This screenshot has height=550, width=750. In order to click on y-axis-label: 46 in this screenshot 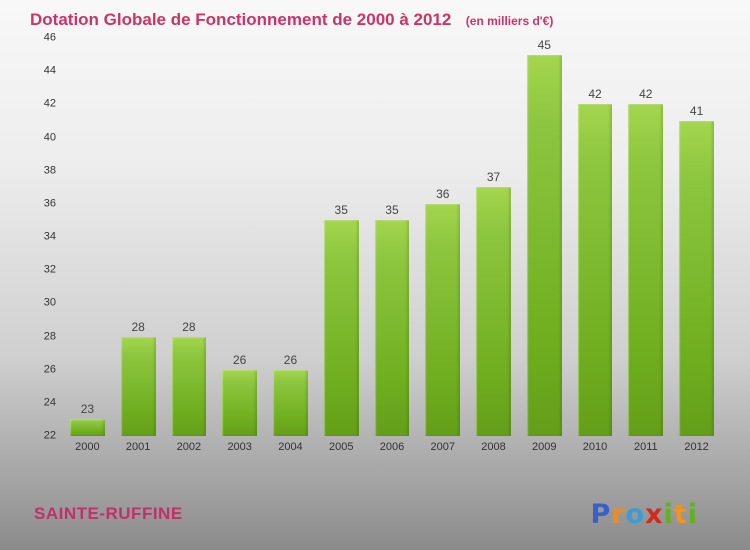, I will do `click(49, 37)`.